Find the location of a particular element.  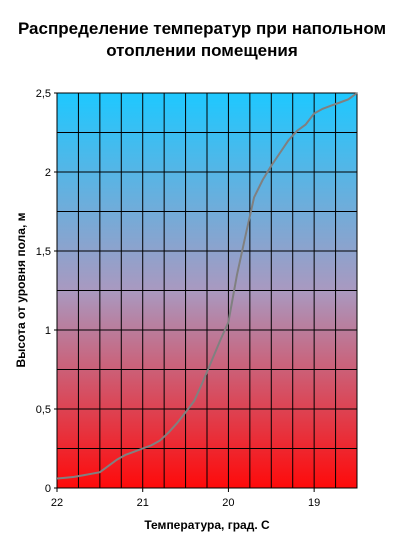

y-tick-label: 1,5 is located at coordinates (43, 252).